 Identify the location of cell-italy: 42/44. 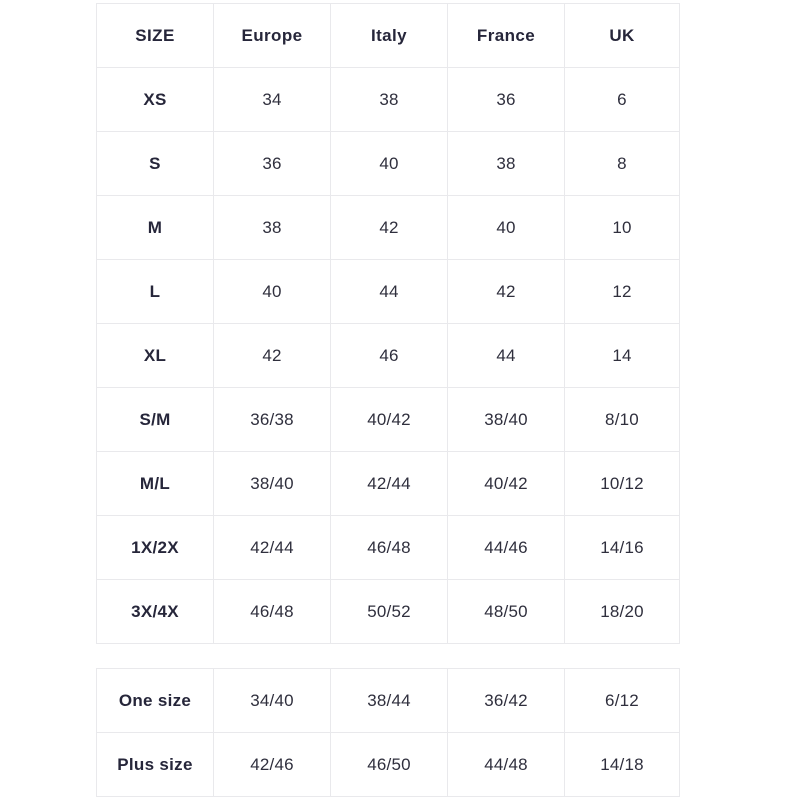
(389, 483).